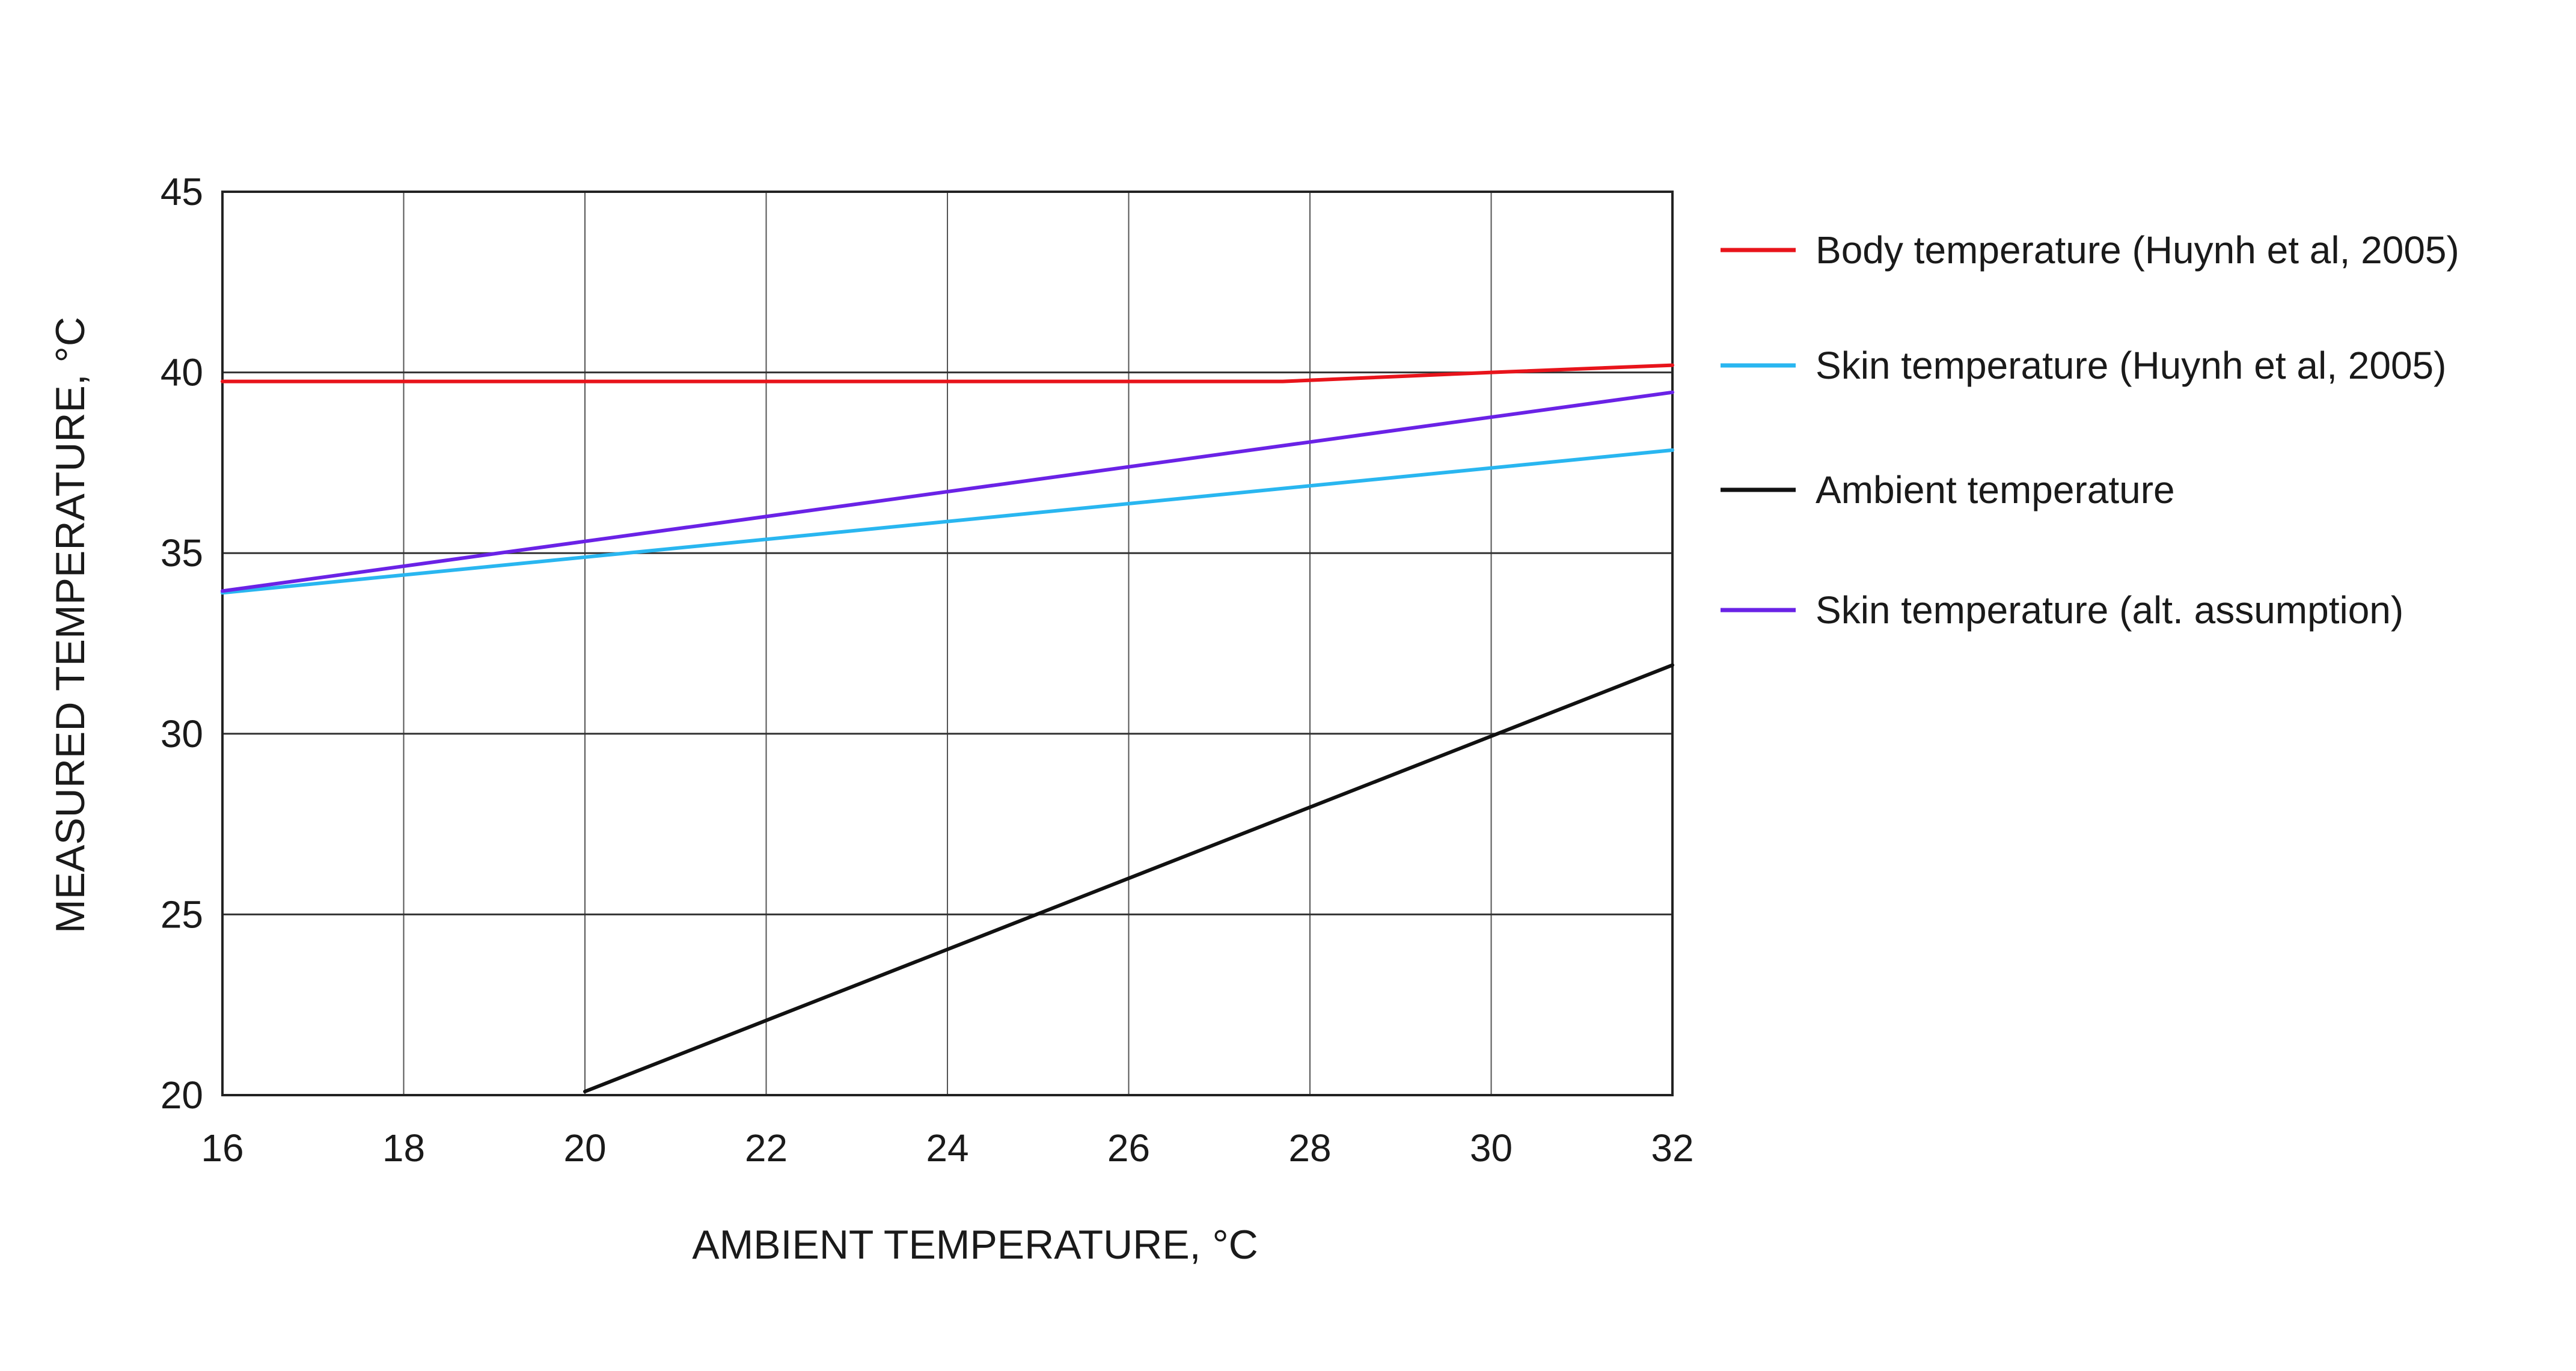 The width and height of the screenshot is (2576, 1371). Describe the element at coordinates (1128, 1148) in the screenshot. I see `x-tick-label: 26` at that location.